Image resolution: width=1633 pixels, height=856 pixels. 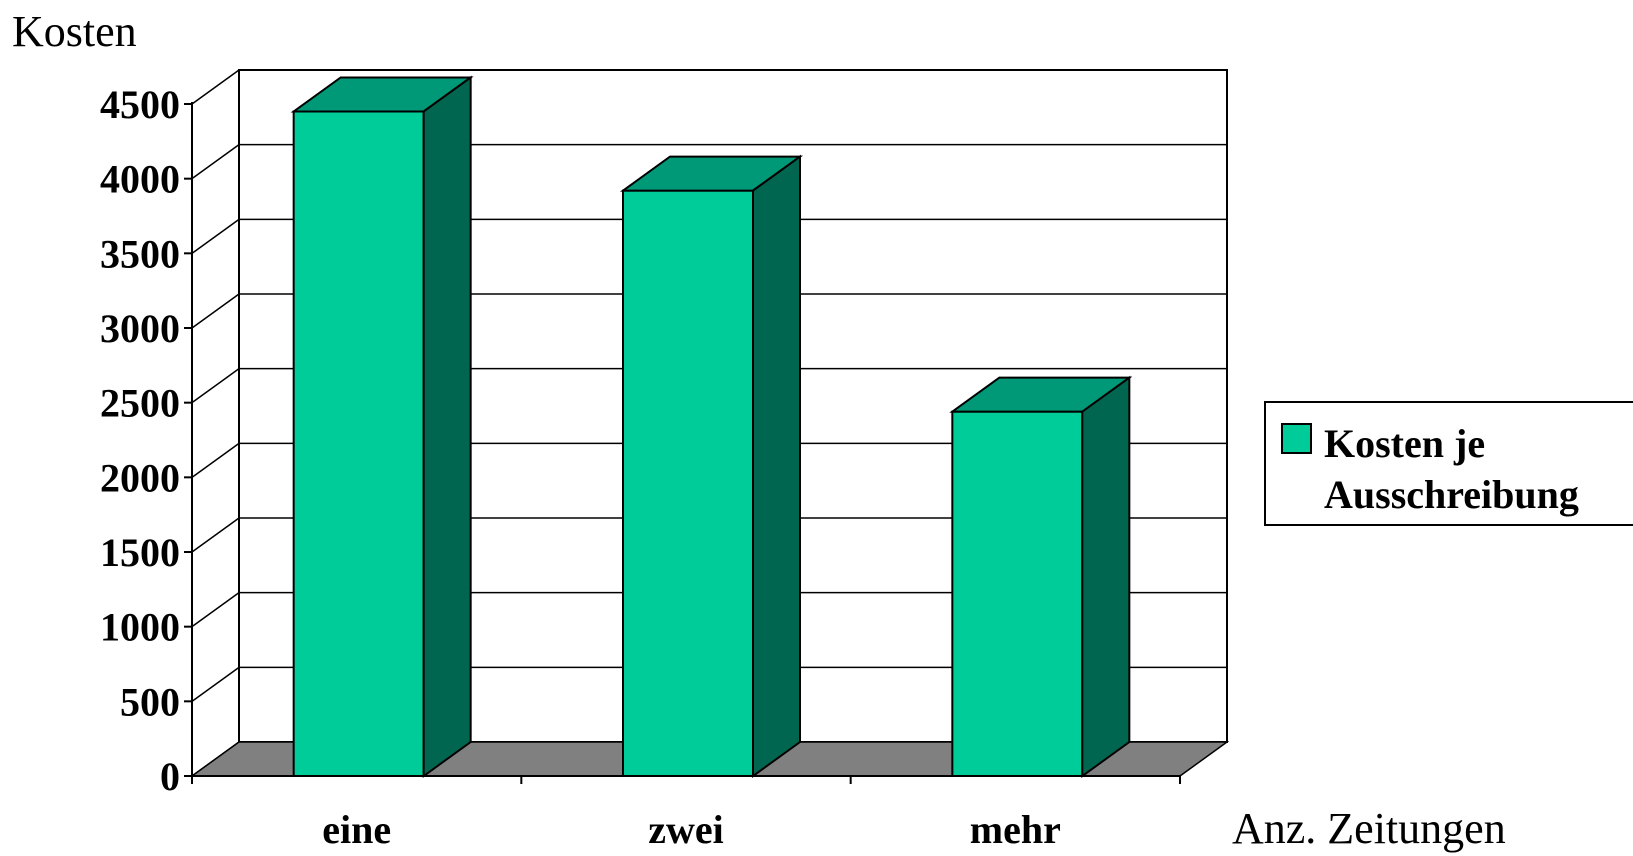 I want to click on y-tick-labels: 0 500 1000 1500 2000 2500 3000 3500 4000 4500, so click(x=140, y=440).